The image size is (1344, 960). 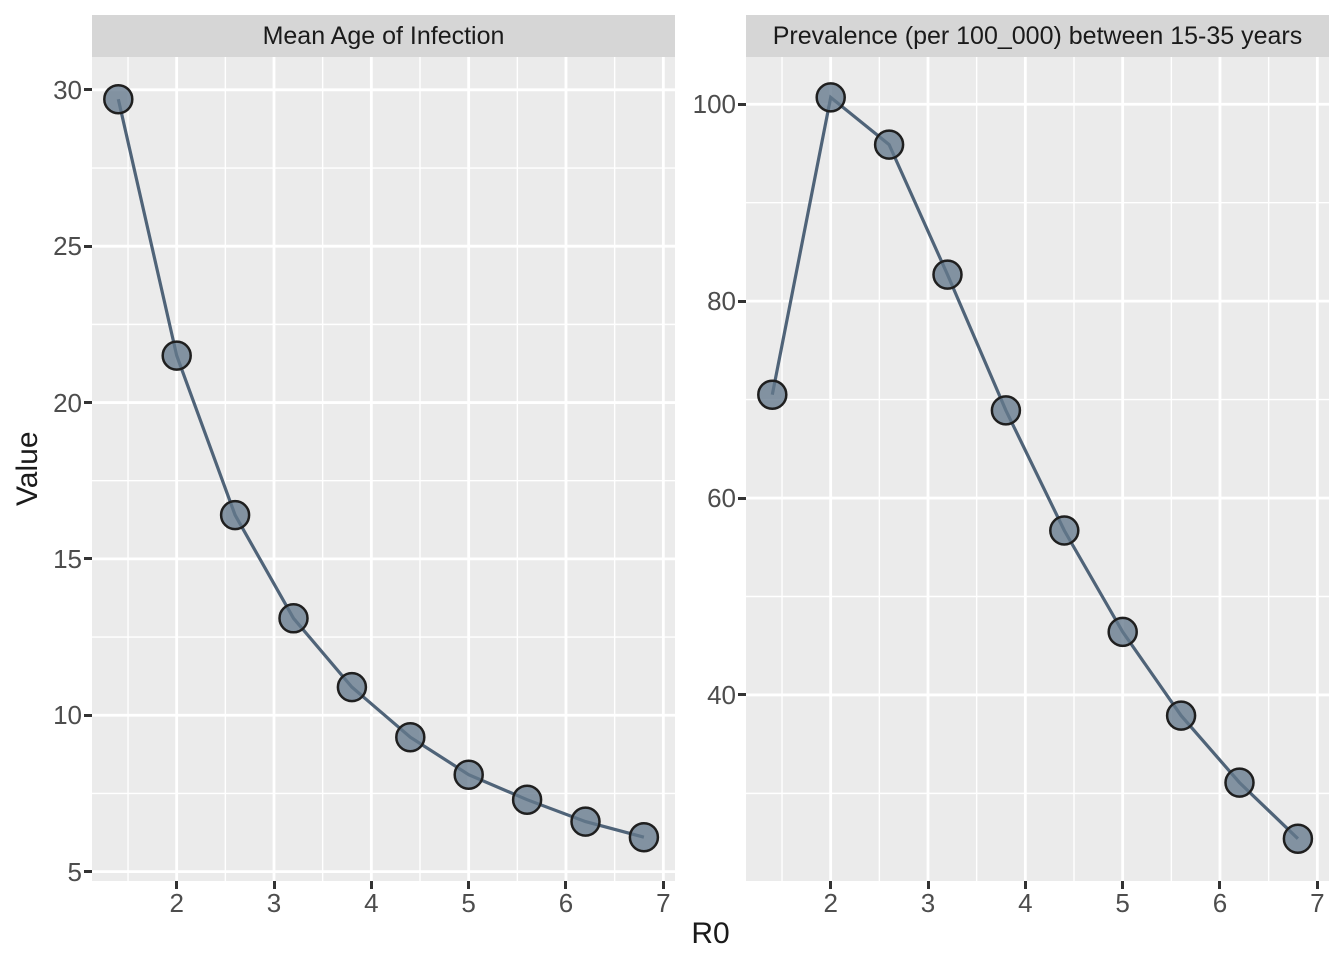 What do you see at coordinates (714, 104) in the screenshot?
I see `y-tick-label: 100` at bounding box center [714, 104].